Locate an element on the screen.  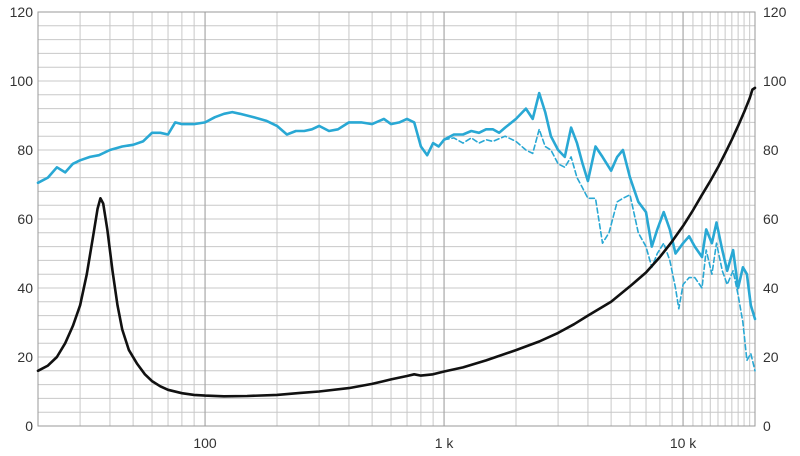
y-tick-label-left: 100 is located at coordinates (22, 81).